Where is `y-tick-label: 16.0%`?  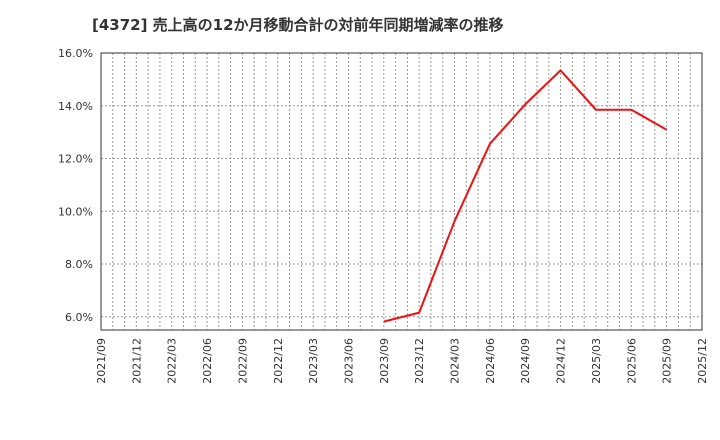 y-tick-label: 16.0% is located at coordinates (75, 53).